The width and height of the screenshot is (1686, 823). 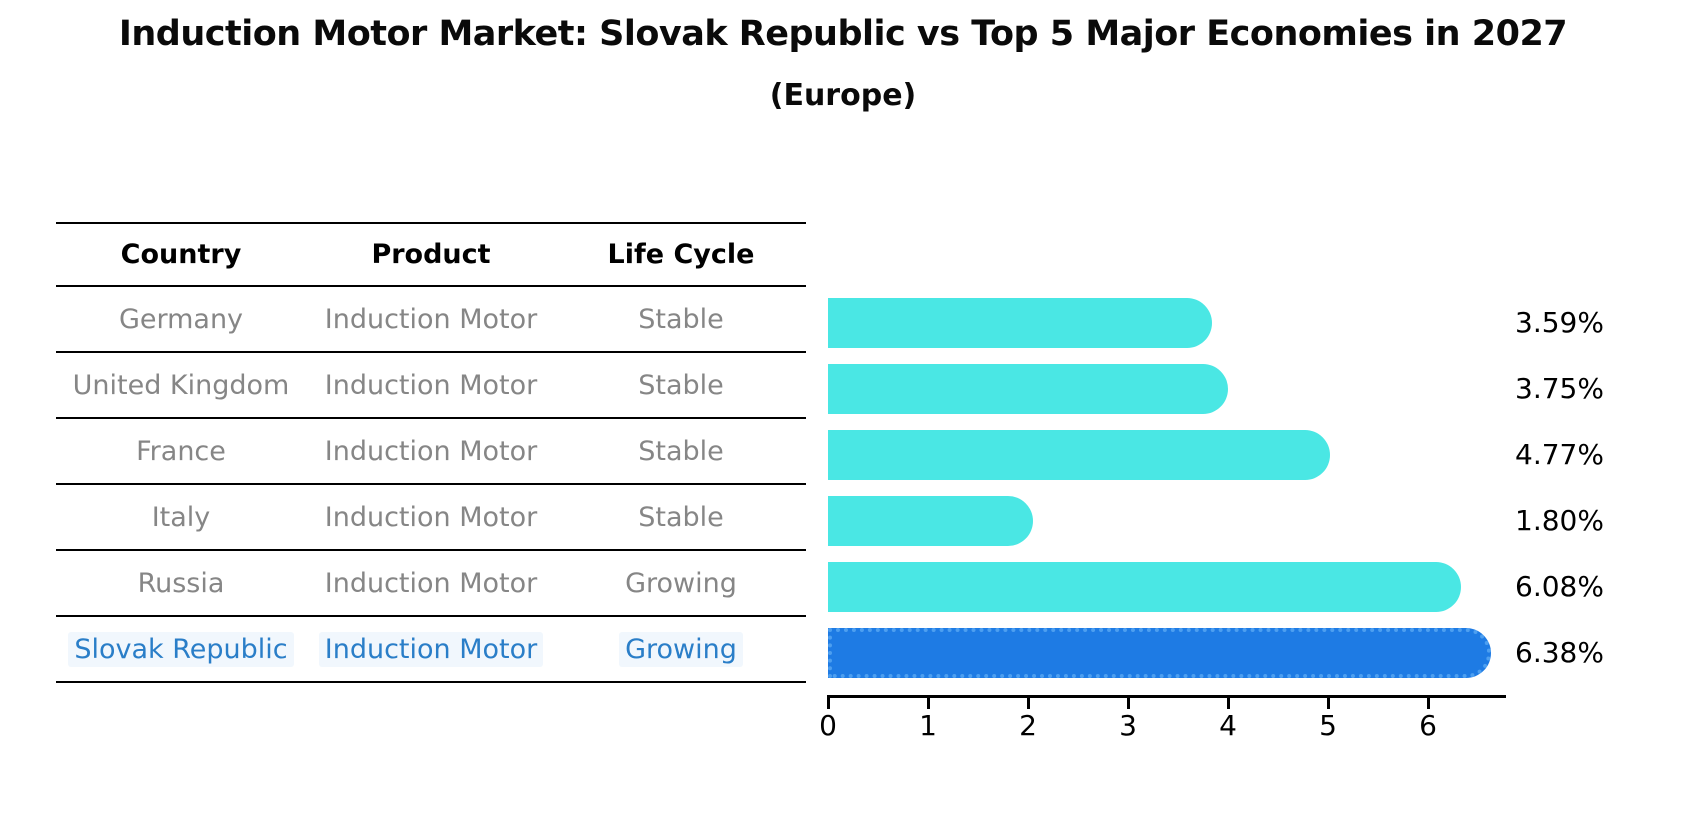 I want to click on table-row-united-kingdom: United Kingdom Induction Motor Stable, so click(x=431, y=386).